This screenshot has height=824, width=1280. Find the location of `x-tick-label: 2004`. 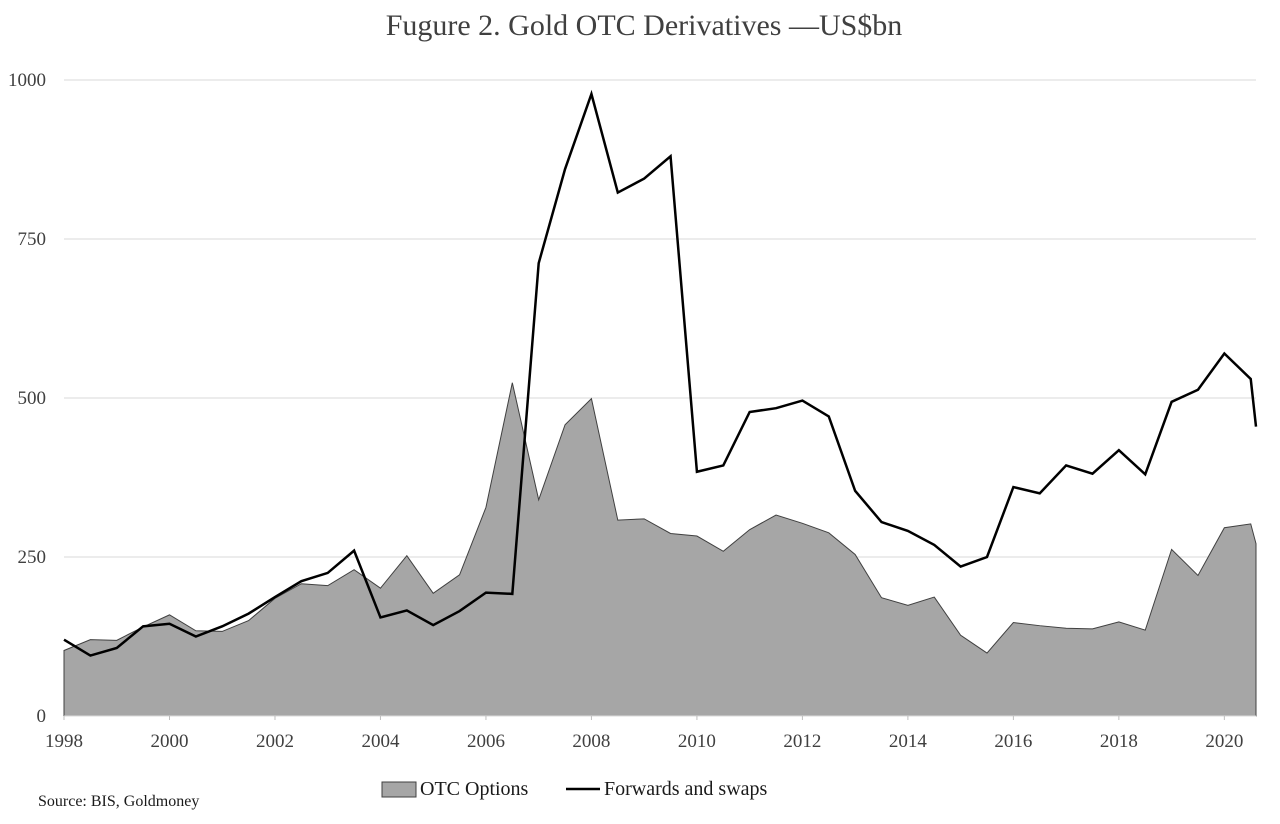

x-tick-label: 2004 is located at coordinates (380, 741).